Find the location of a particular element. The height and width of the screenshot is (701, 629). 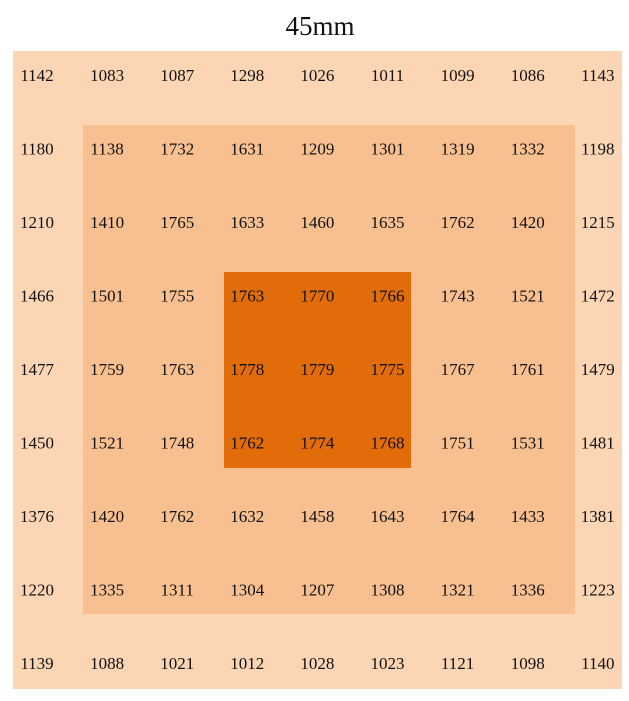

cell-value: 1481 is located at coordinates (598, 442).